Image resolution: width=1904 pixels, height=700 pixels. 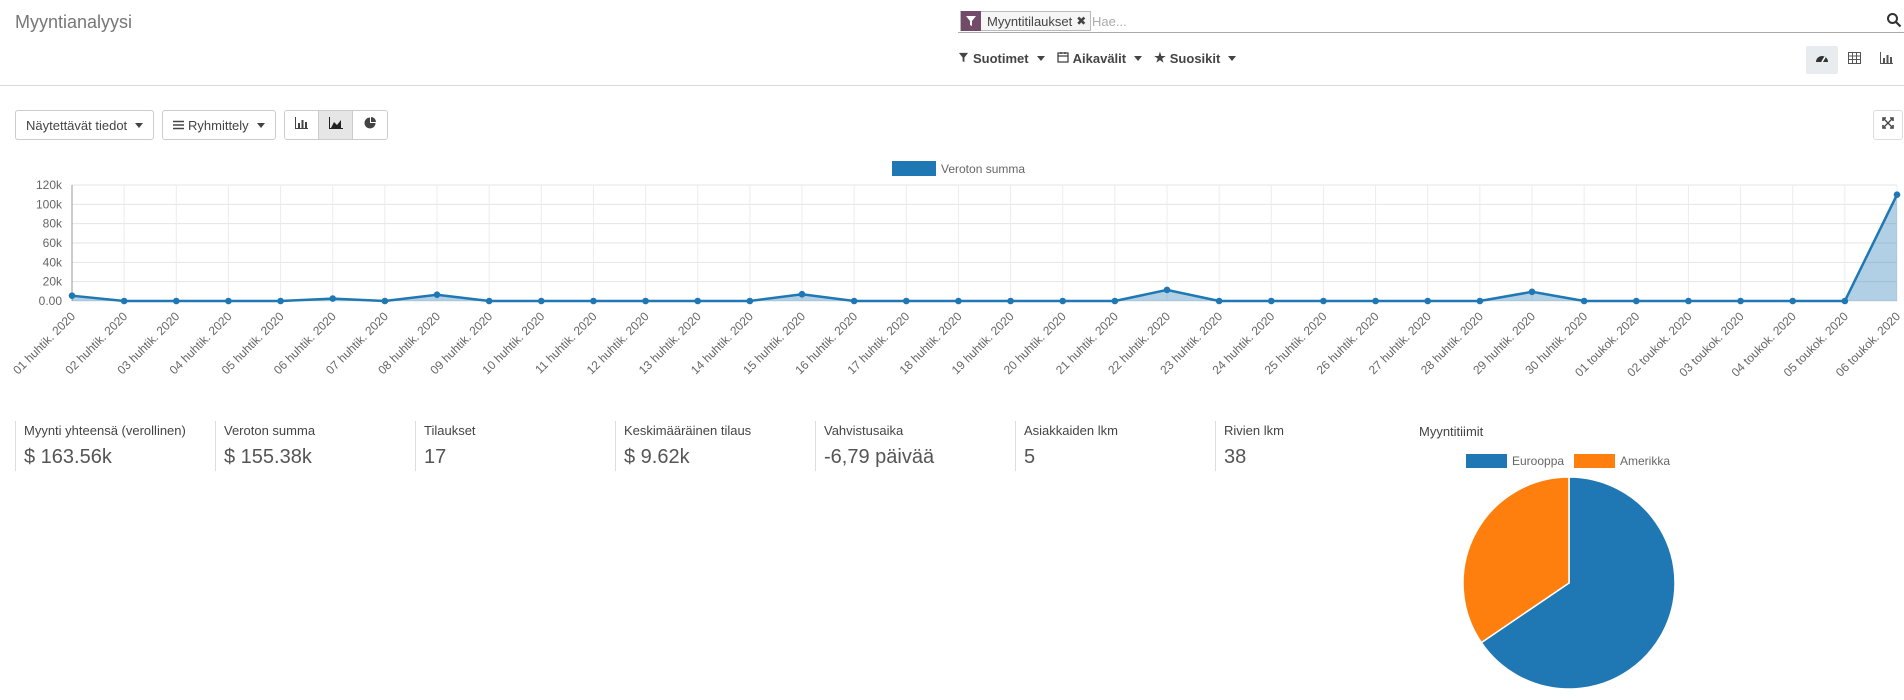 What do you see at coordinates (688, 430) in the screenshot?
I see `kpi-label: Keskimääräinen tilaus` at bounding box center [688, 430].